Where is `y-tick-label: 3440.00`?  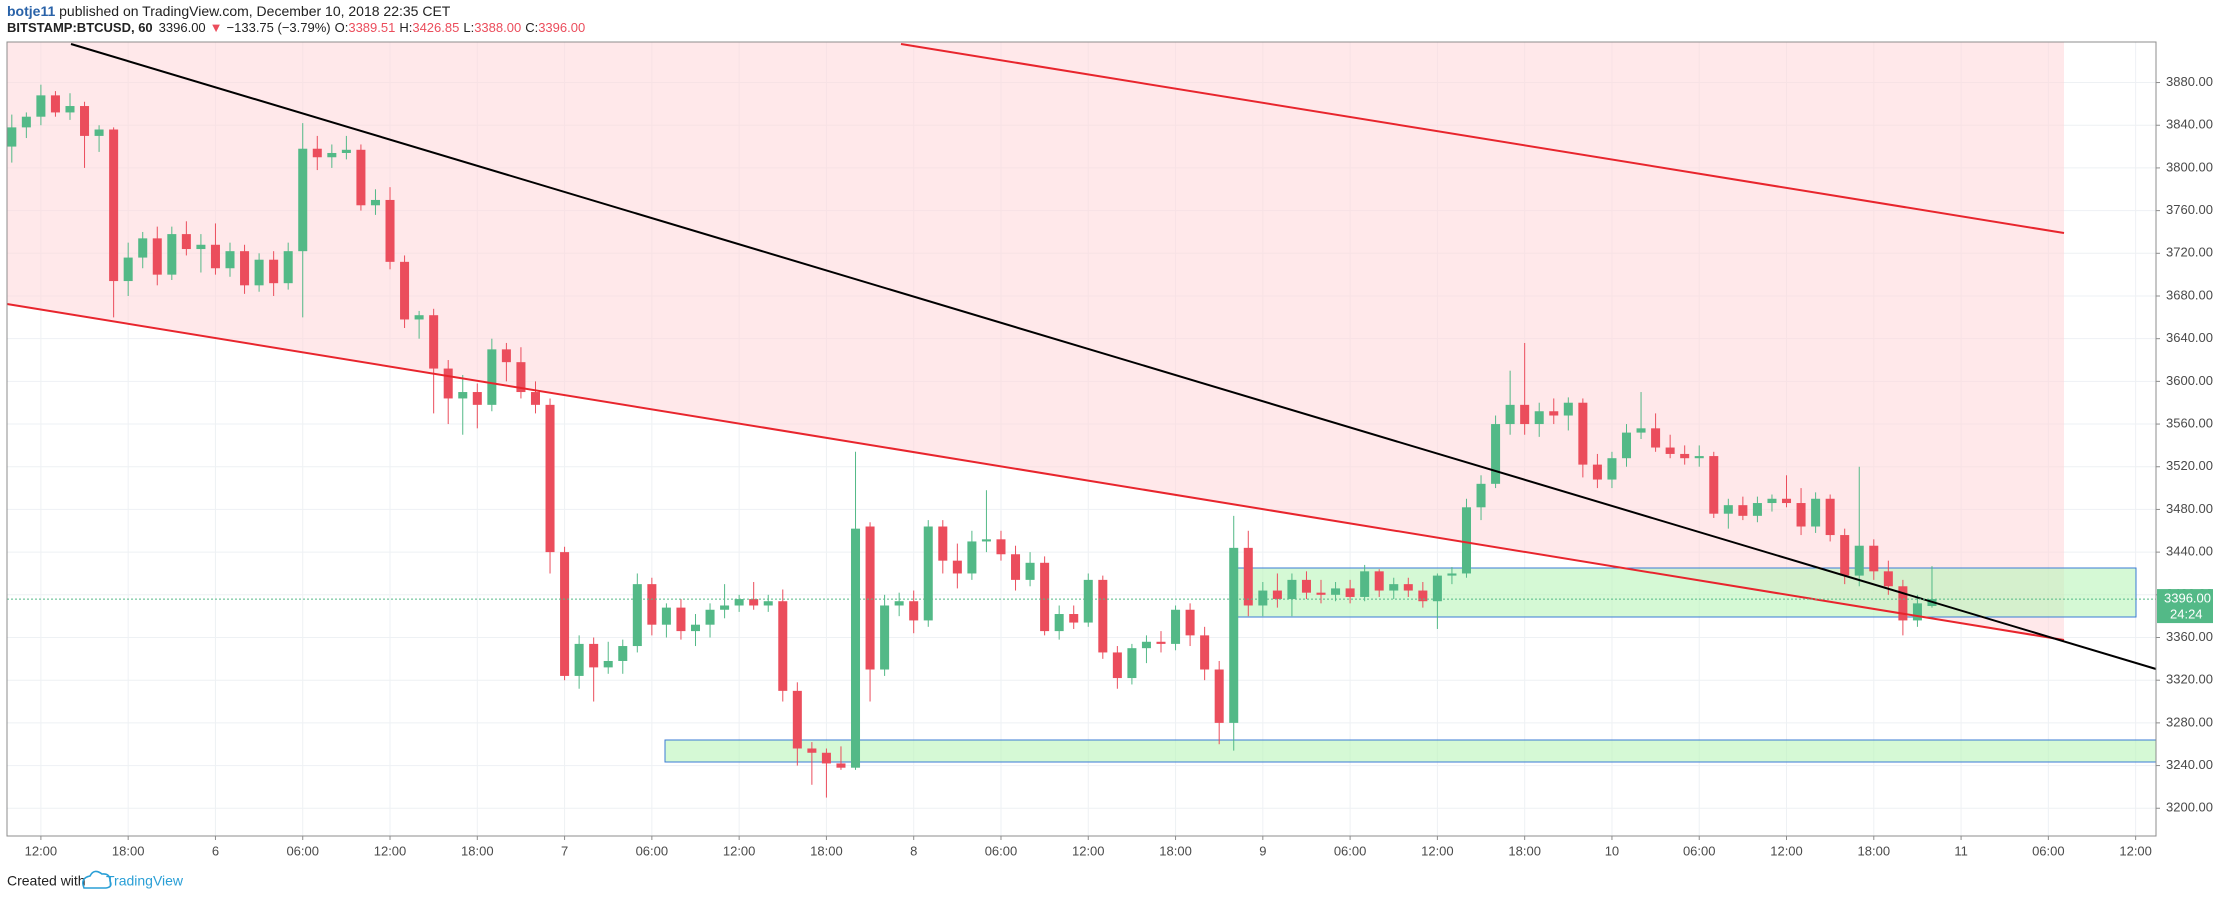
y-tick-label: 3440.00 is located at coordinates (2189, 551).